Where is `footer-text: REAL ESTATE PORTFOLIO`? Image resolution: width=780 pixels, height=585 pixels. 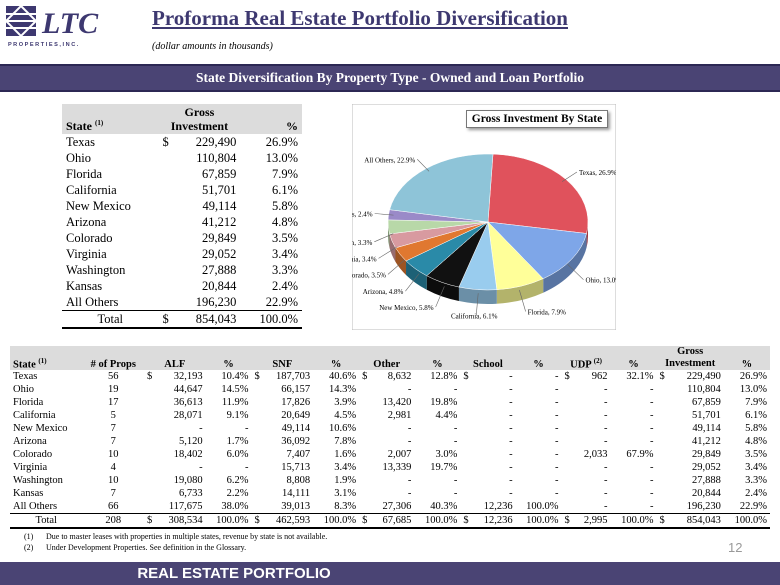
footer-text: REAL ESTATE PORTFOLIO is located at coordinates (234, 573).